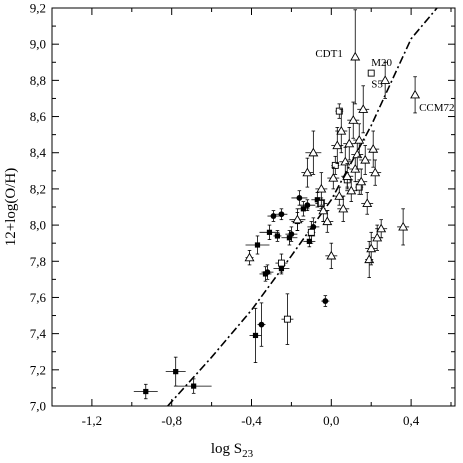 This screenshot has width=463, height=463. Describe the element at coordinates (331, 420) in the screenshot. I see `x-tick-label: 0,0` at that location.